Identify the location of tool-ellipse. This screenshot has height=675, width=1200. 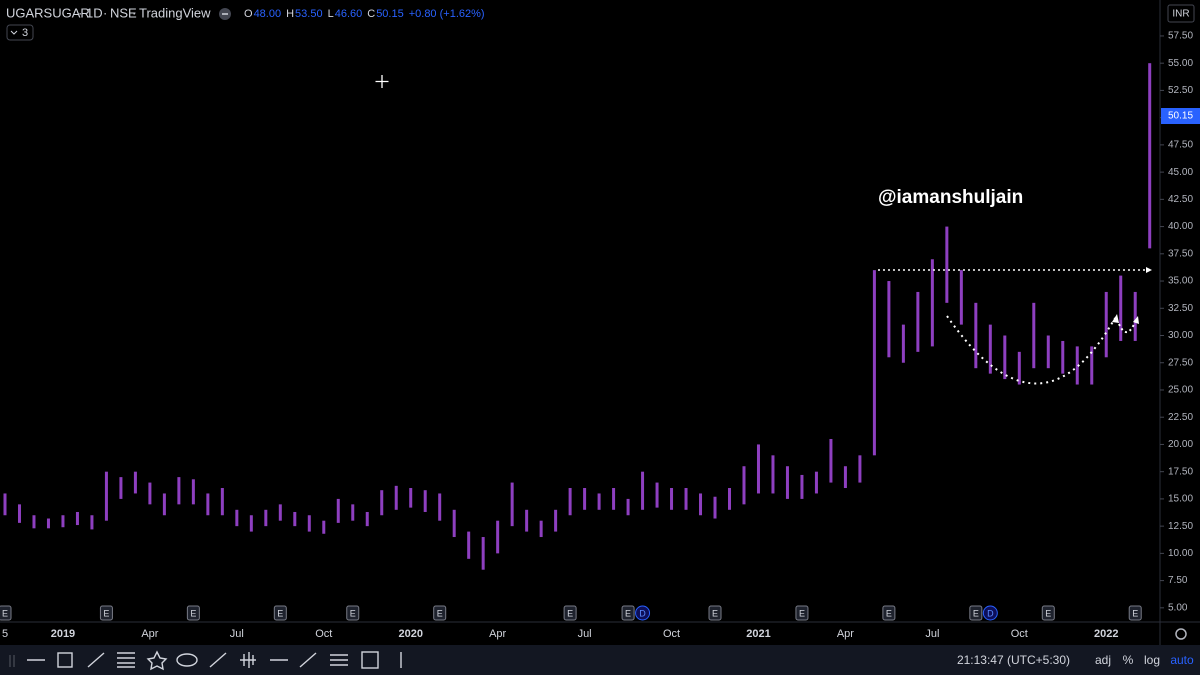
(187, 660).